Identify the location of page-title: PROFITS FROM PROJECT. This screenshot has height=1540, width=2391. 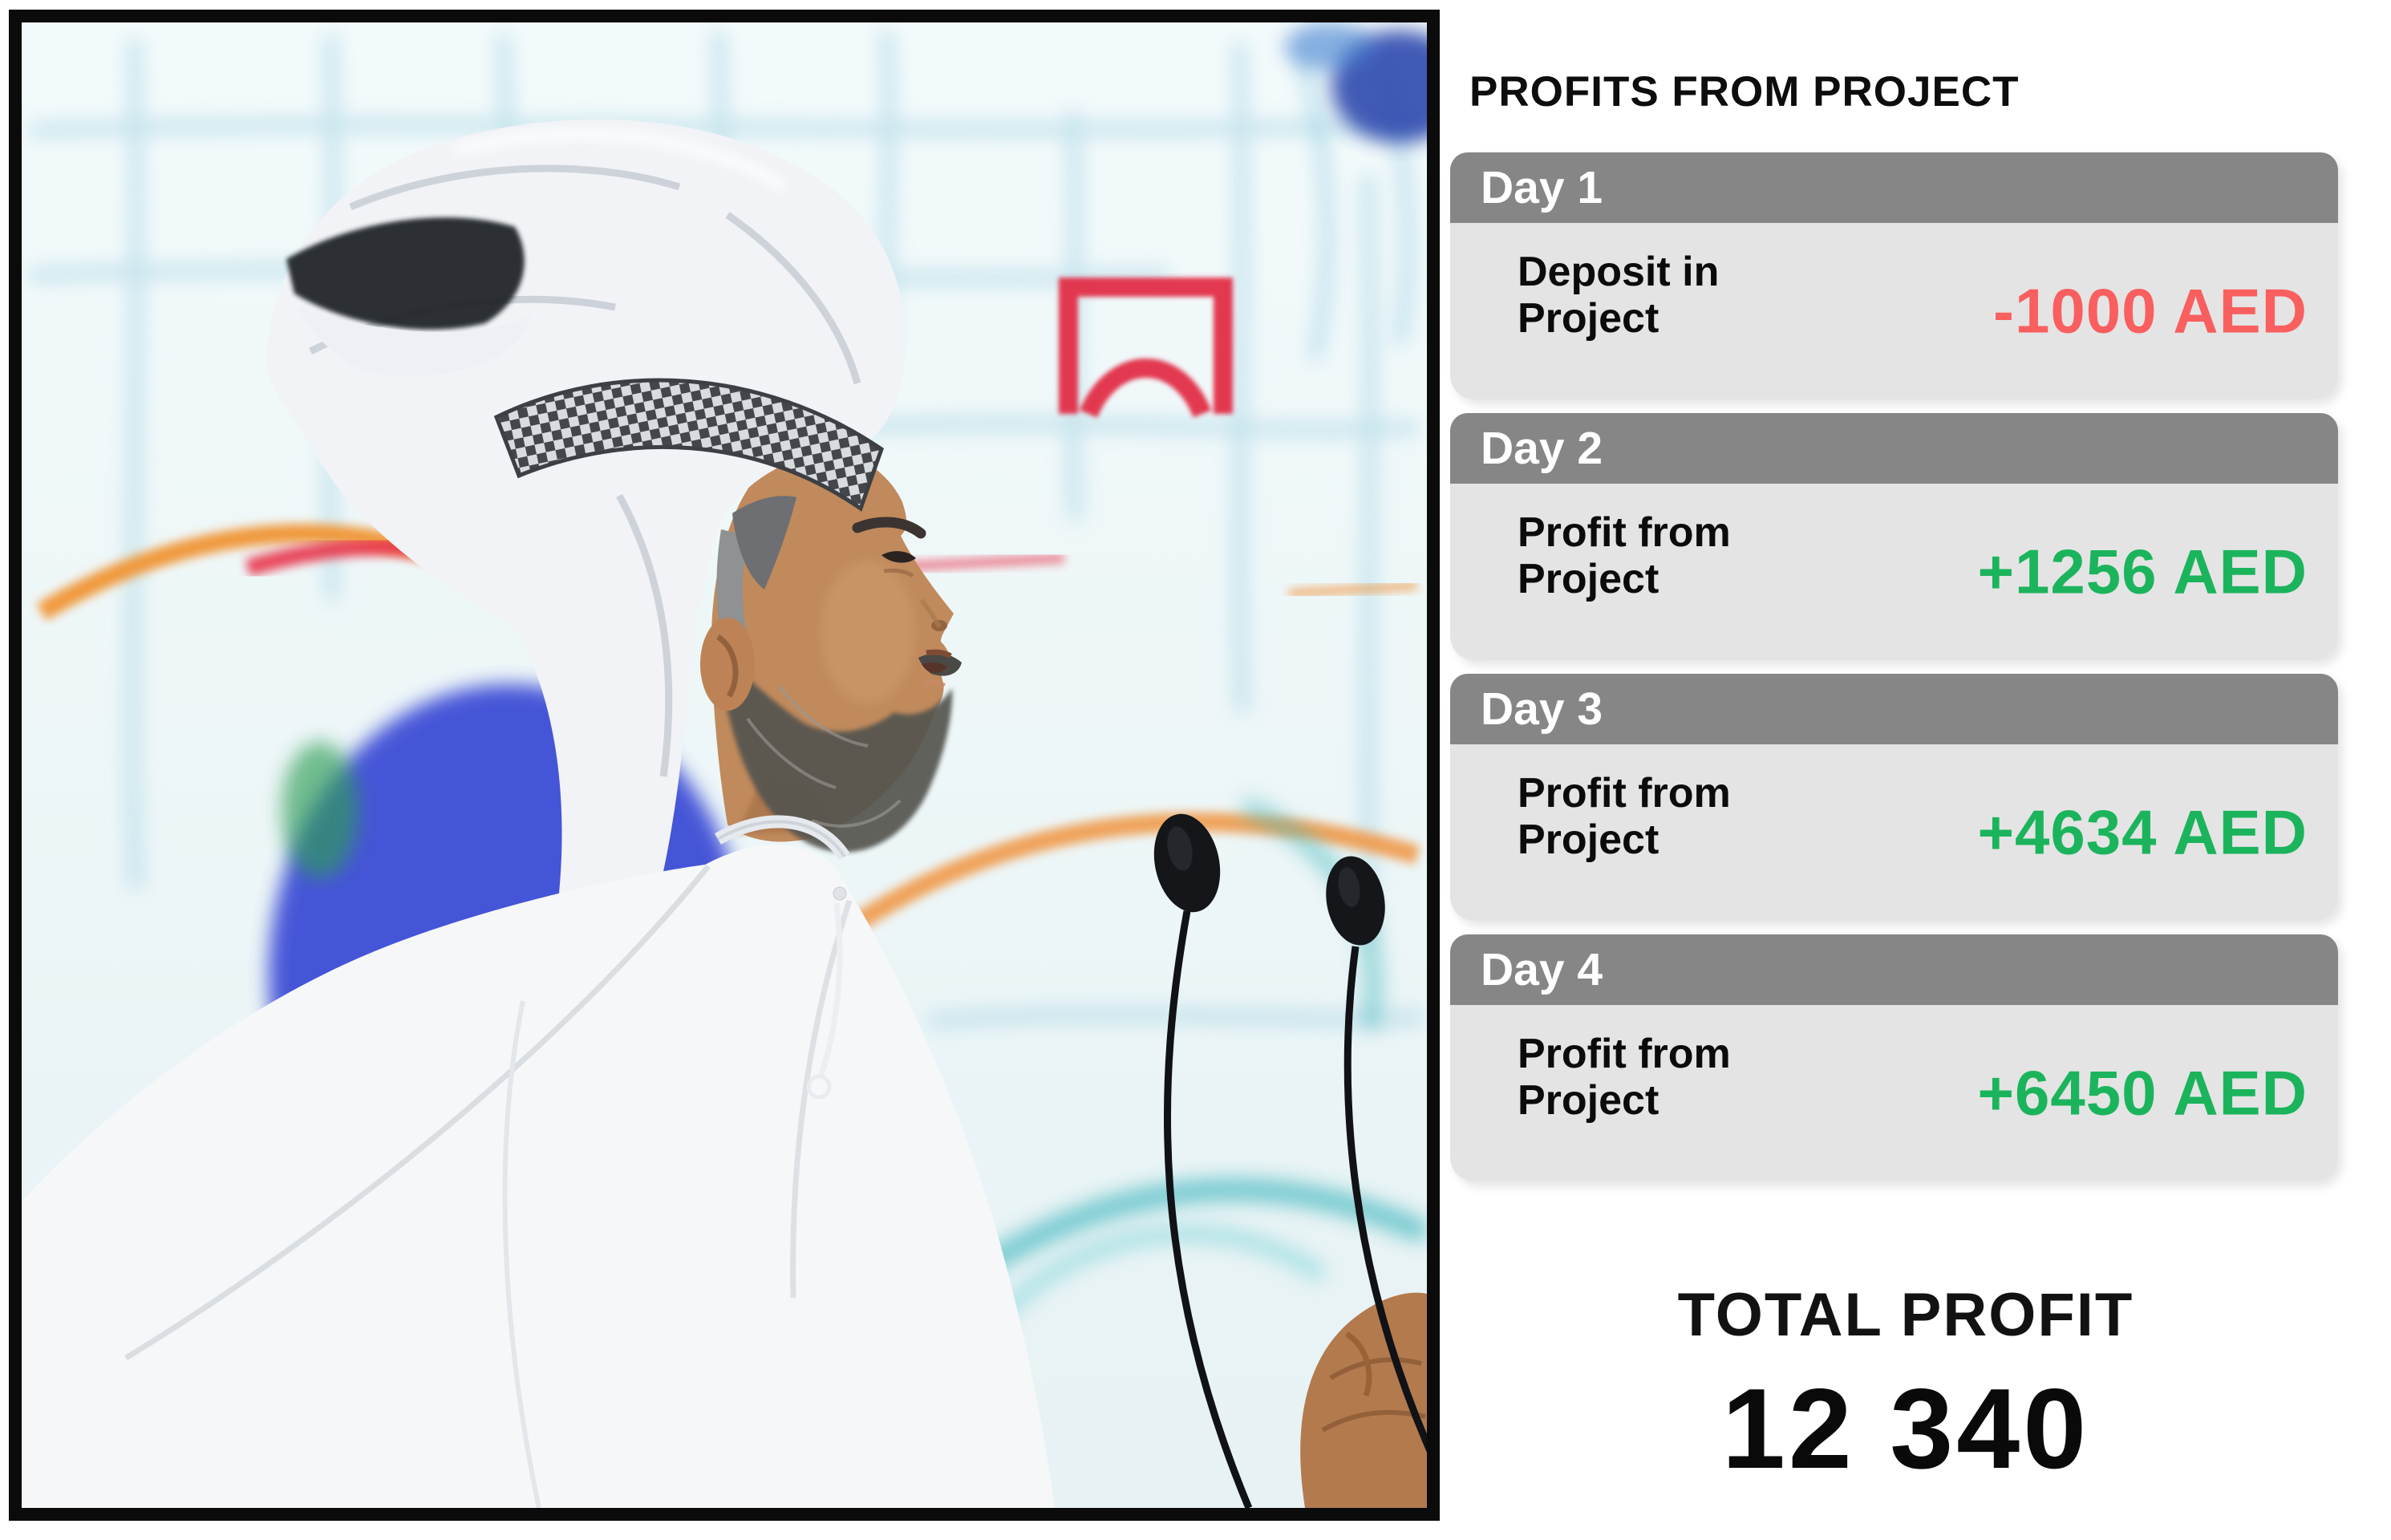
(1744, 92).